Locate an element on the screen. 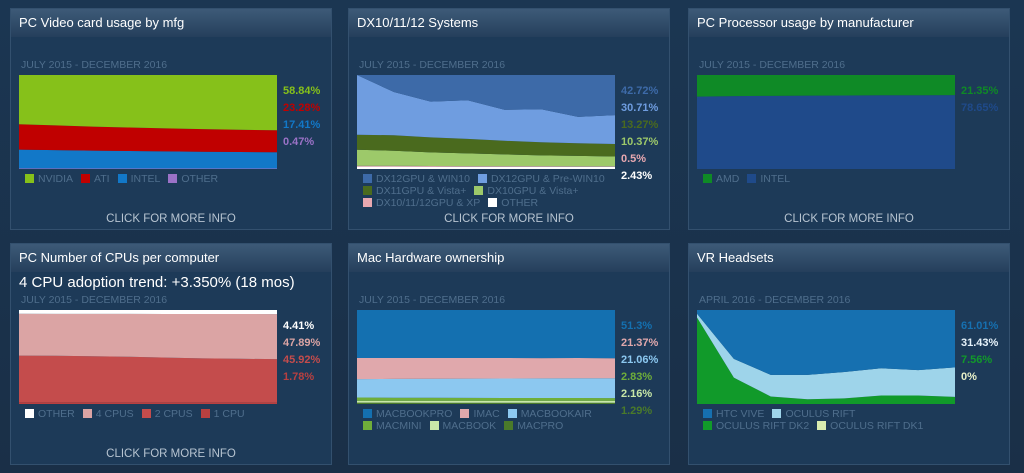 The image size is (1024, 473). area-series-2-cpus is located at coordinates (148, 379).